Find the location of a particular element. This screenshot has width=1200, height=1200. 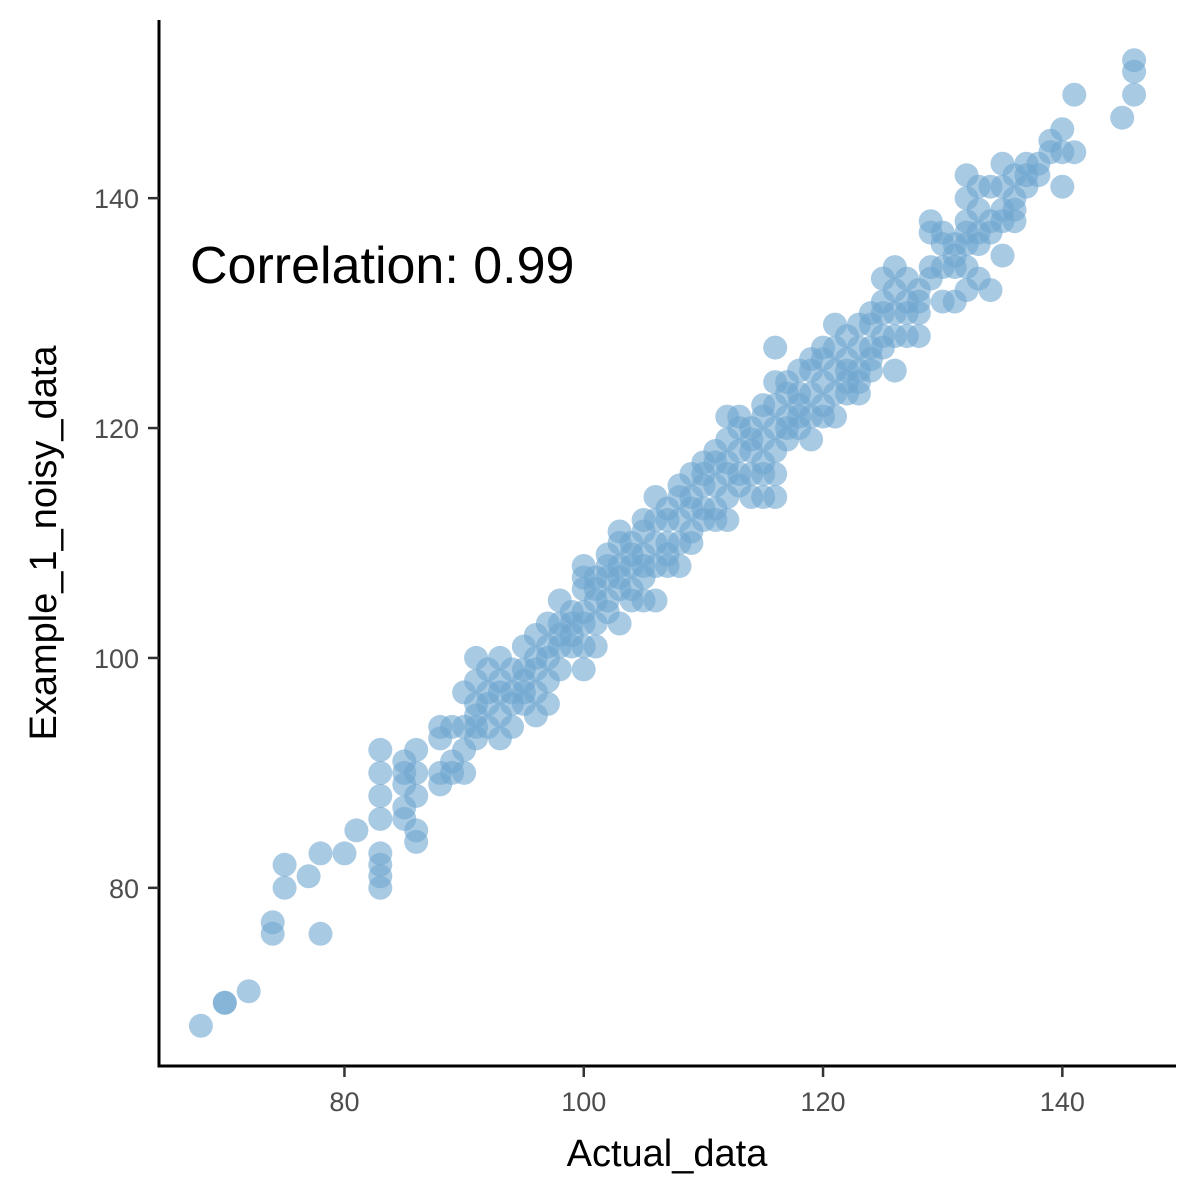

x-tick-label: 100 is located at coordinates (583, 1102).